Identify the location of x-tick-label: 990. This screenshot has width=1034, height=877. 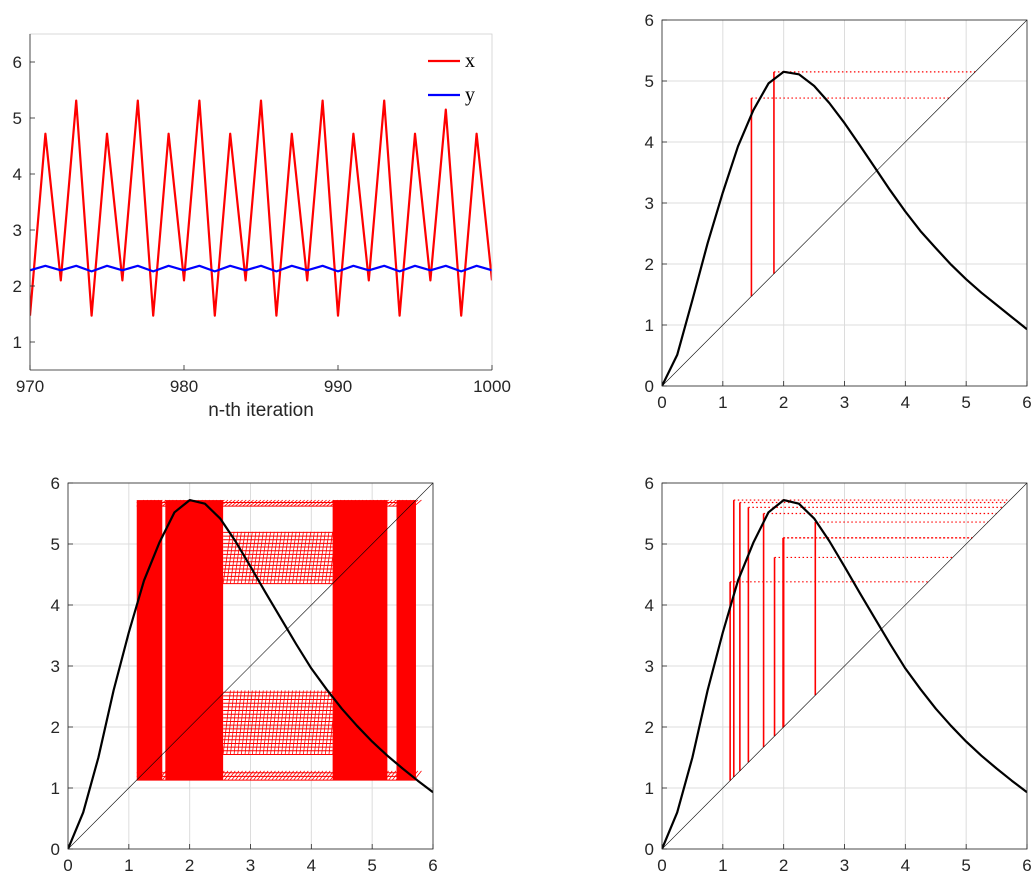
(338, 386).